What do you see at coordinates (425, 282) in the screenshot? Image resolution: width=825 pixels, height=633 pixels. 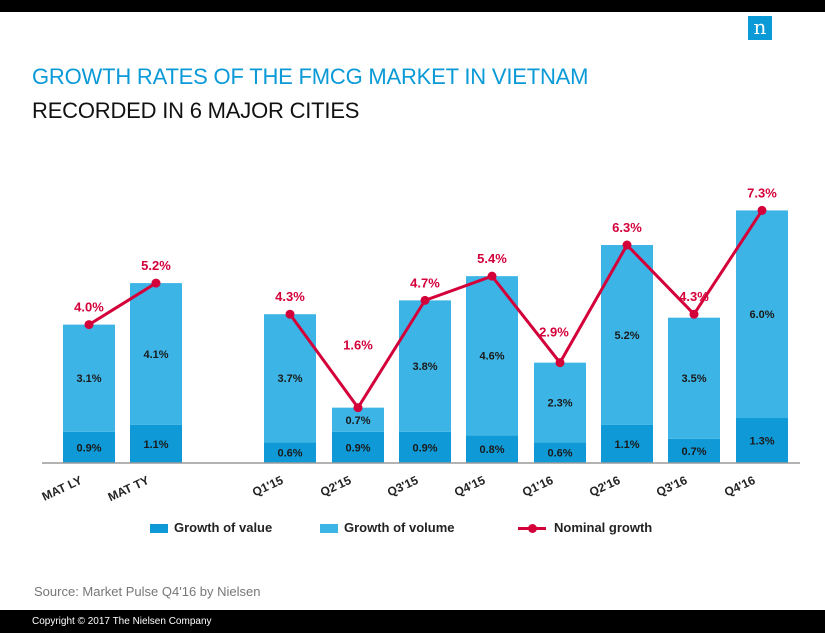 I see `data-label-nominal: 4.7%` at bounding box center [425, 282].